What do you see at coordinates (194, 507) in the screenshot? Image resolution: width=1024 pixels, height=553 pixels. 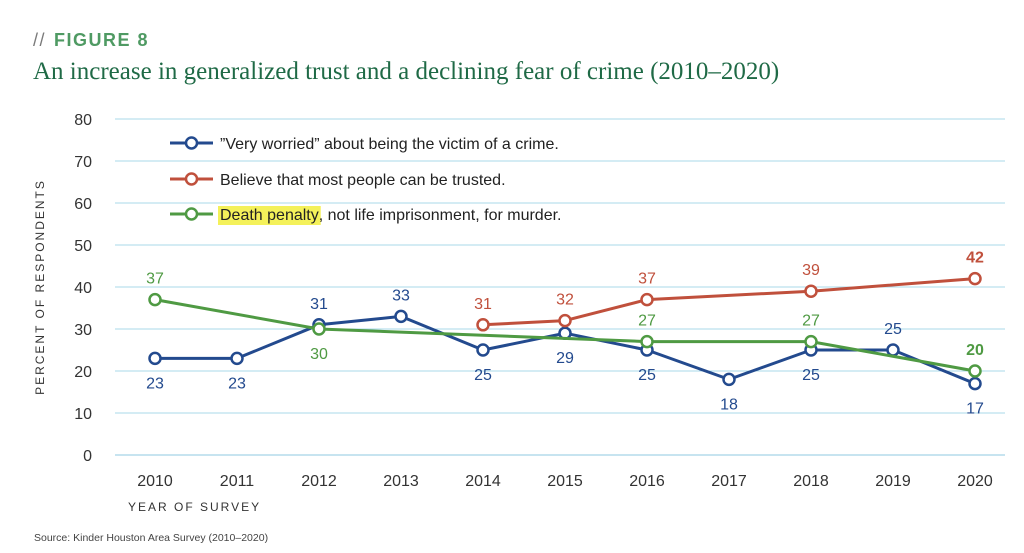 I see `x-axis-title: YEAR OF SURVEY` at bounding box center [194, 507].